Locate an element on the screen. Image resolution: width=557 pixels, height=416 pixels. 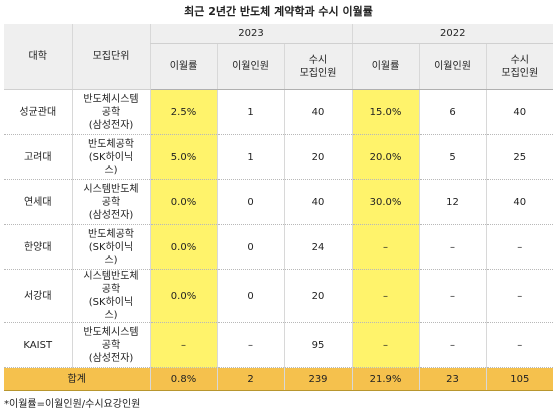
cell-quota-2023: 95 is located at coordinates (318, 345).